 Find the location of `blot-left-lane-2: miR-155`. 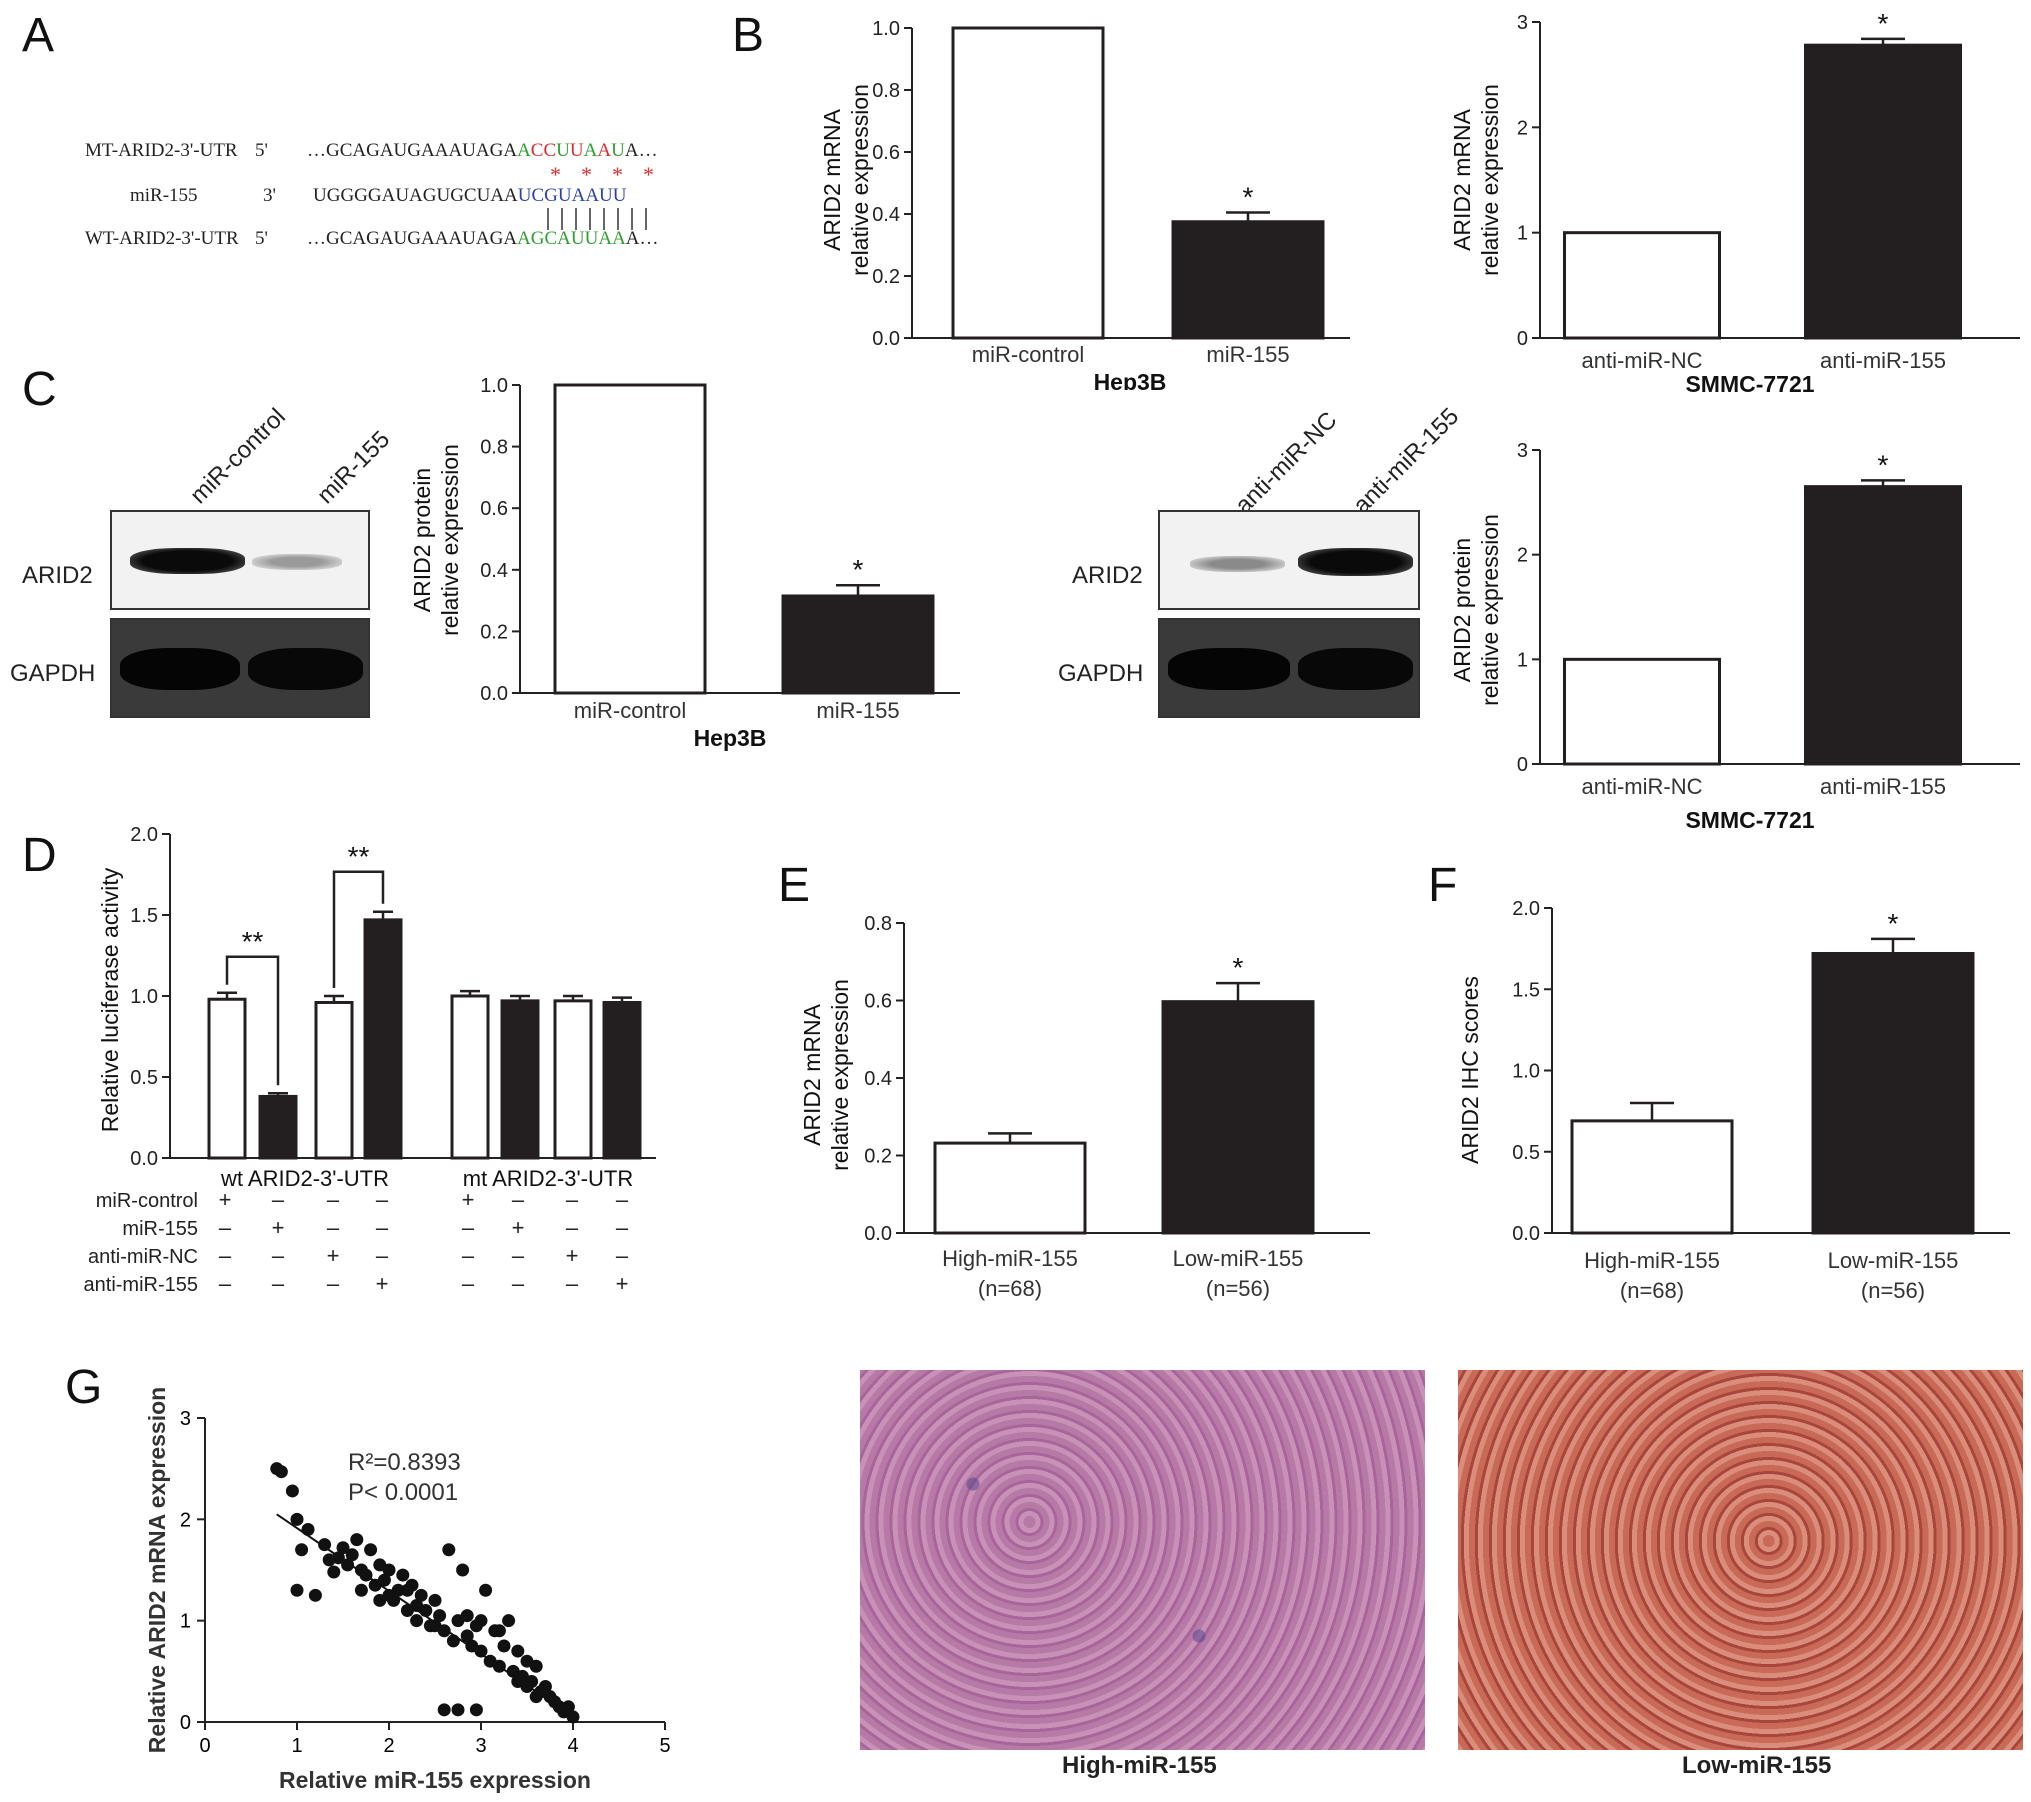

blot-left-lane-2: miR-155 is located at coordinates (354, 467).